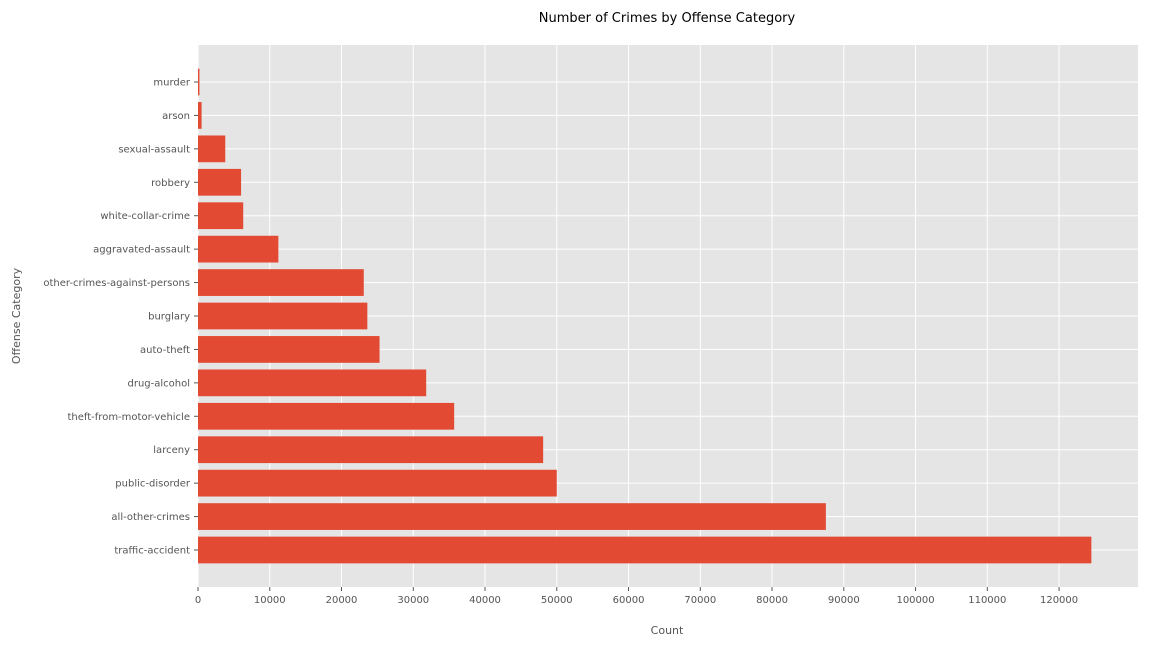 The width and height of the screenshot is (1152, 652). Describe the element at coordinates (220, 182) in the screenshot. I see `bar-robbery` at that location.